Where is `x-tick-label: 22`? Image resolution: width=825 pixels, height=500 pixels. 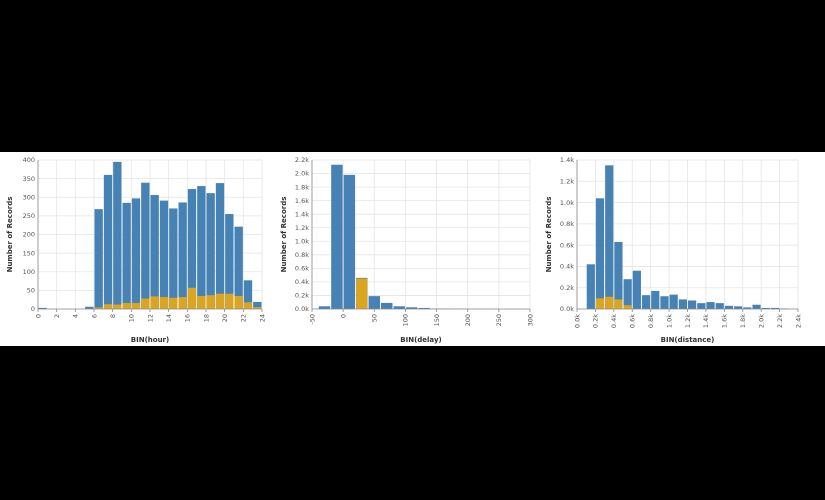 x-tick-label: 22 is located at coordinates (244, 318).